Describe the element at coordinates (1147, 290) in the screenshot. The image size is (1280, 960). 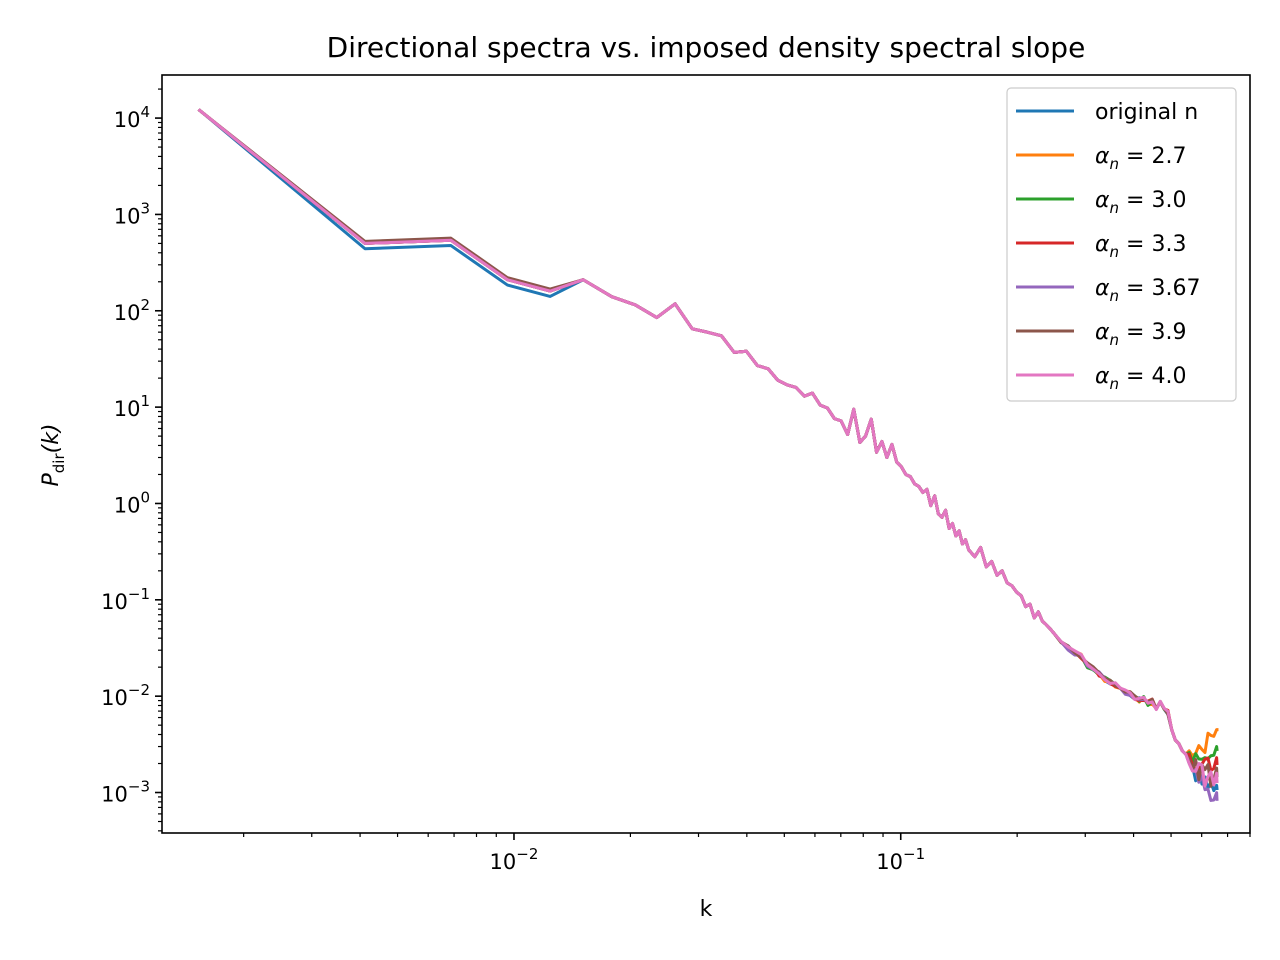
I see `legend-label-4: αn = 3.67` at that location.